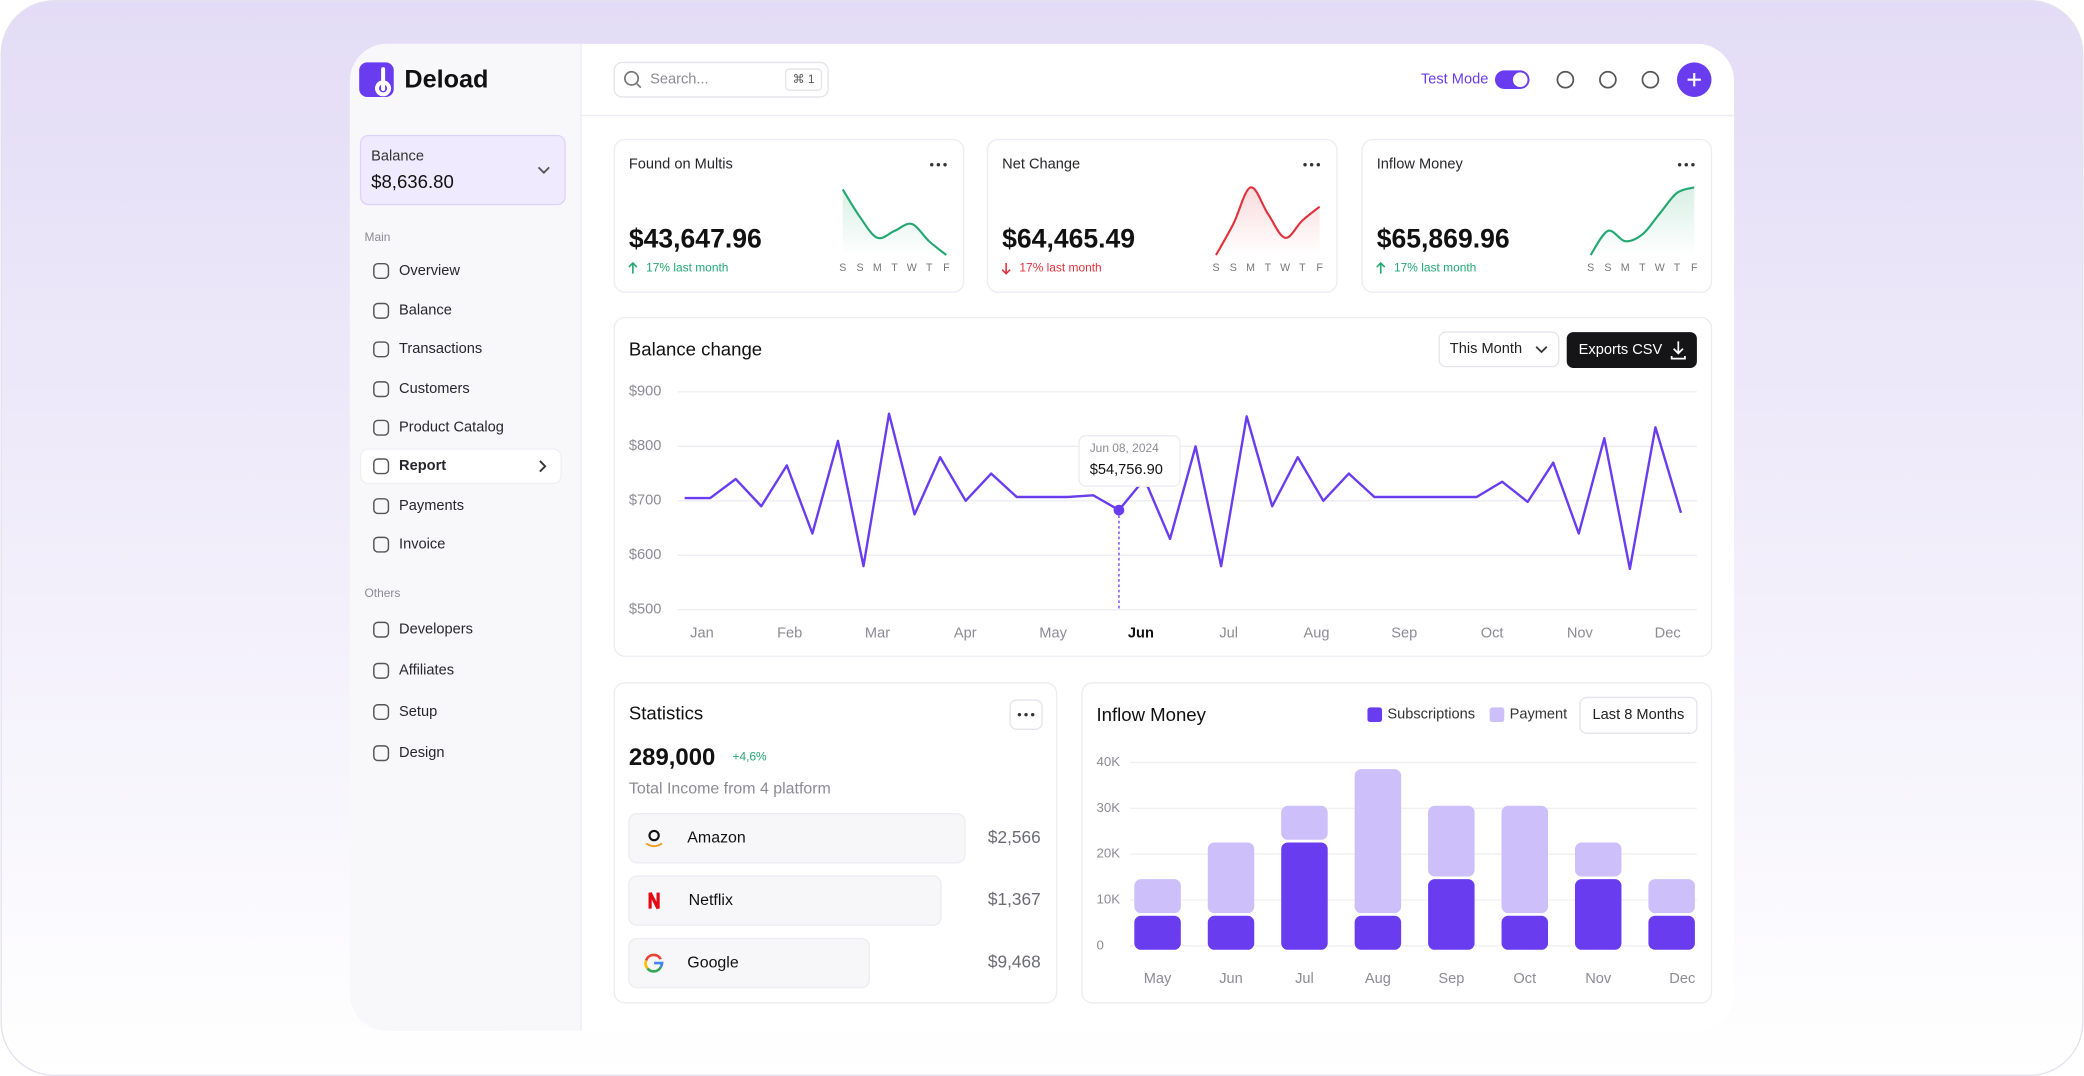 This screenshot has height=1076, width=2084. I want to click on period: This Month, so click(1486, 349).